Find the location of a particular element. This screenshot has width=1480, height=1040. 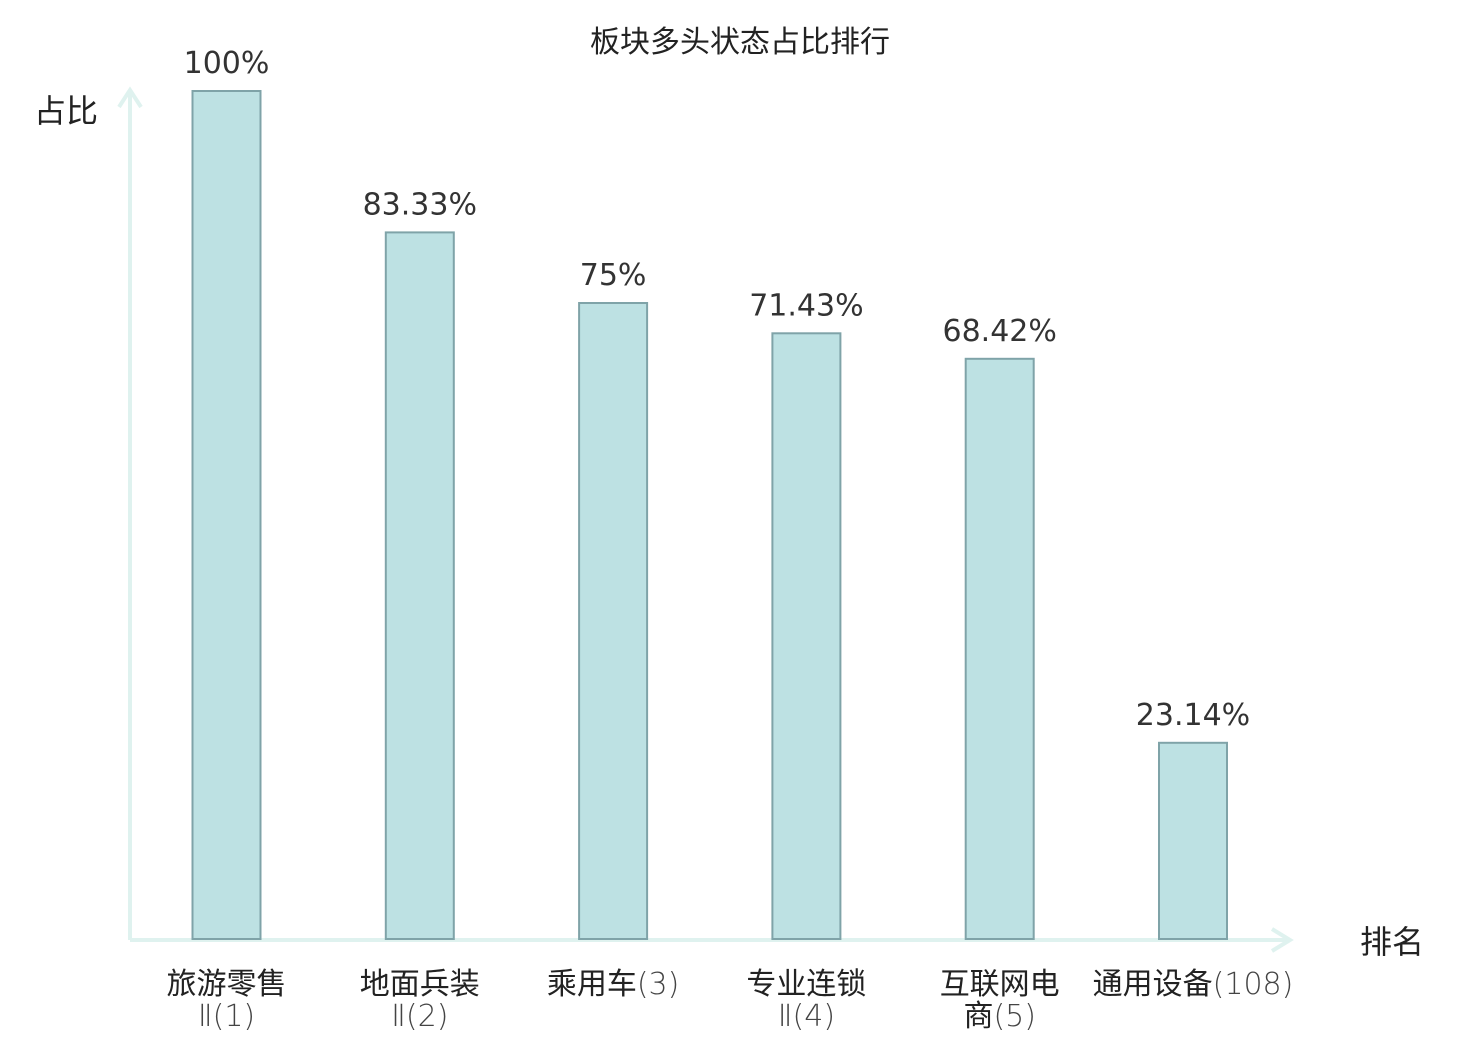

data-label: 71.43% is located at coordinates (806, 305).